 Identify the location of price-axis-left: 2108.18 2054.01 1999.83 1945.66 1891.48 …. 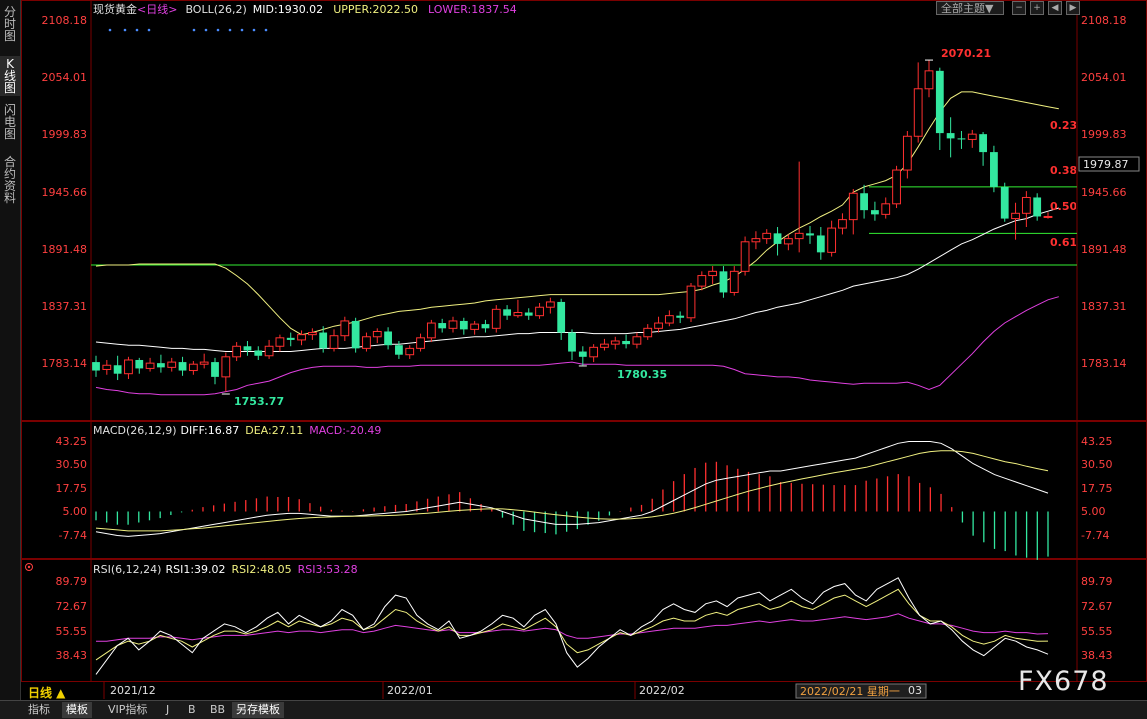
(65, 192).